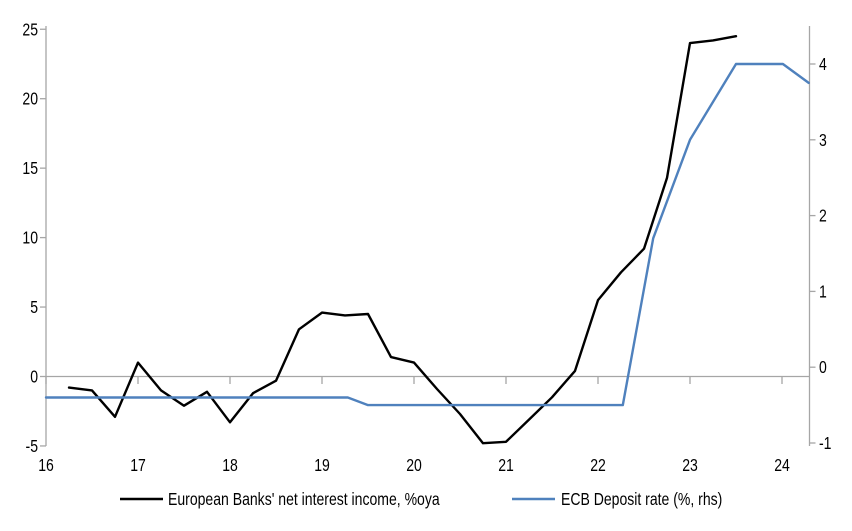 The image size is (852, 531). Describe the element at coordinates (322, 465) in the screenshot. I see `x-axis-tick-label: 19` at that location.